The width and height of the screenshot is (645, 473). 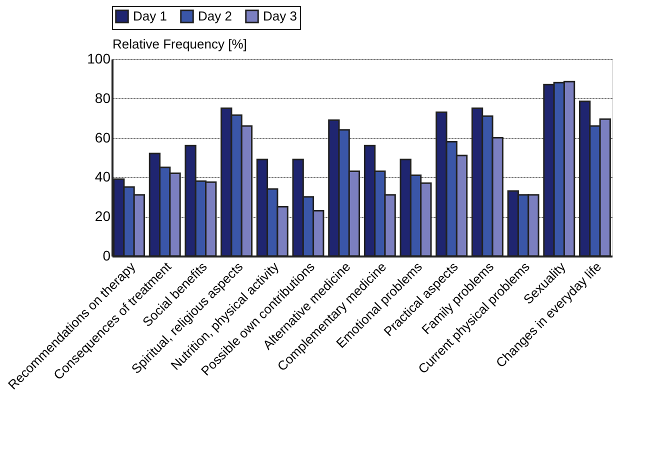 I want to click on y-tick-label: 20, so click(x=102, y=216).